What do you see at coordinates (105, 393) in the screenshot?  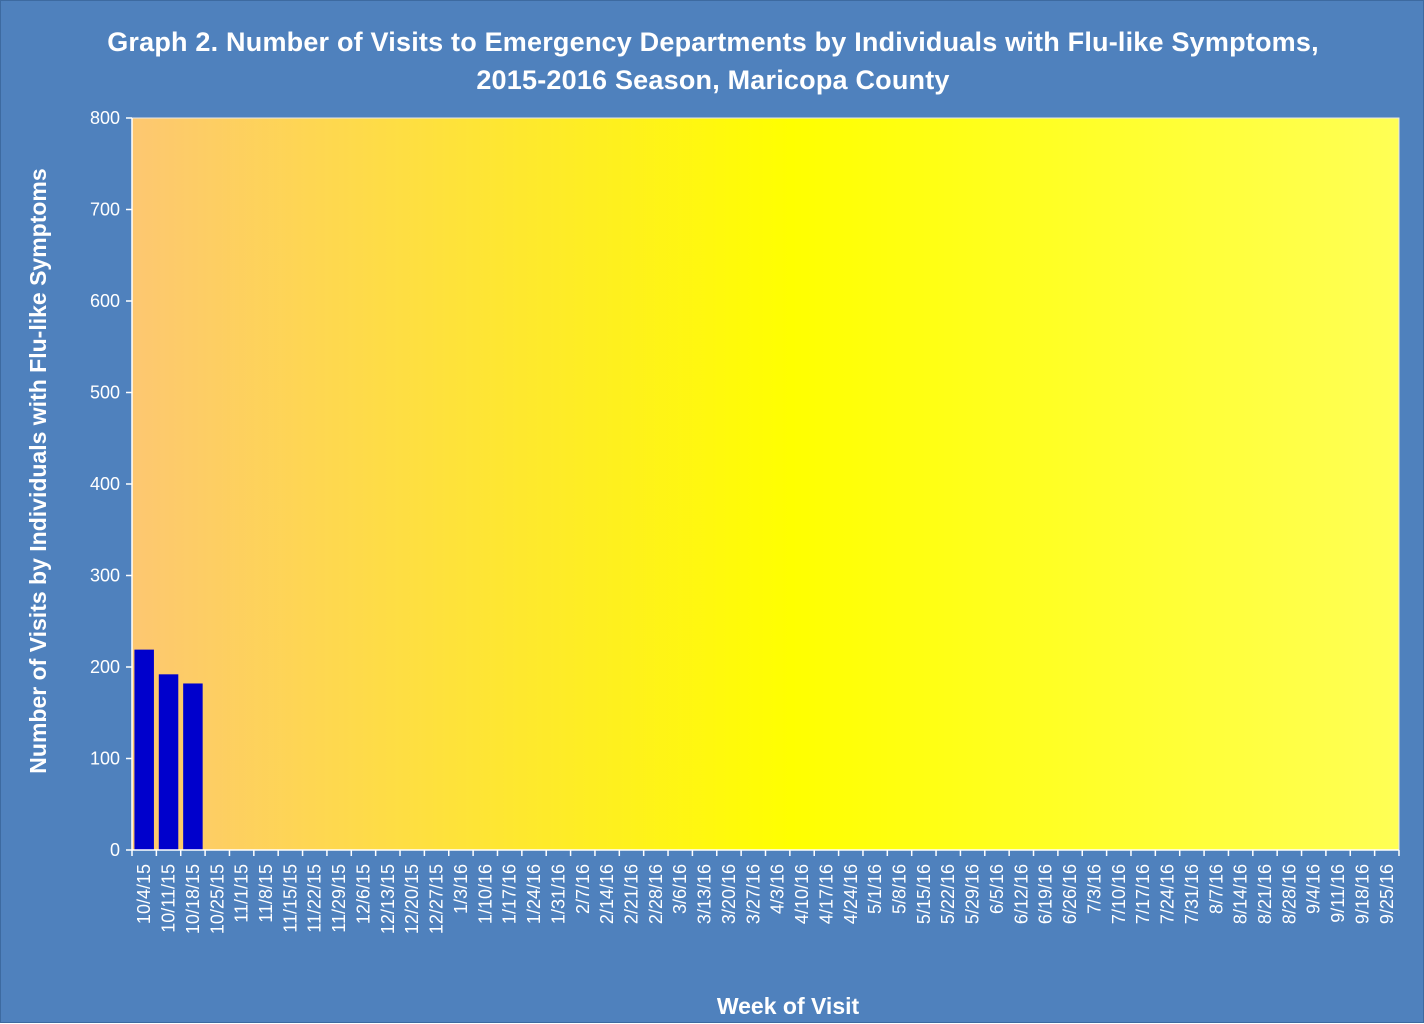 I see `y-tick-label: 500` at bounding box center [105, 393].